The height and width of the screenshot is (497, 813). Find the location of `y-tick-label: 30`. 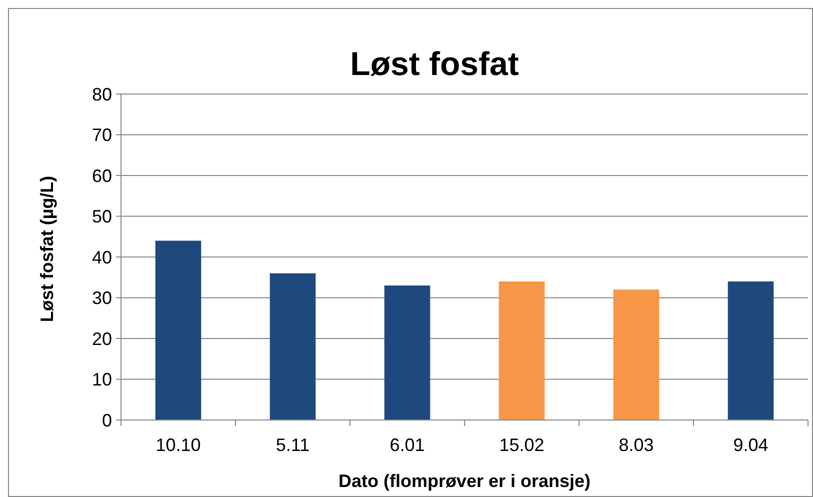

y-tick-label: 30 is located at coordinates (102, 298).